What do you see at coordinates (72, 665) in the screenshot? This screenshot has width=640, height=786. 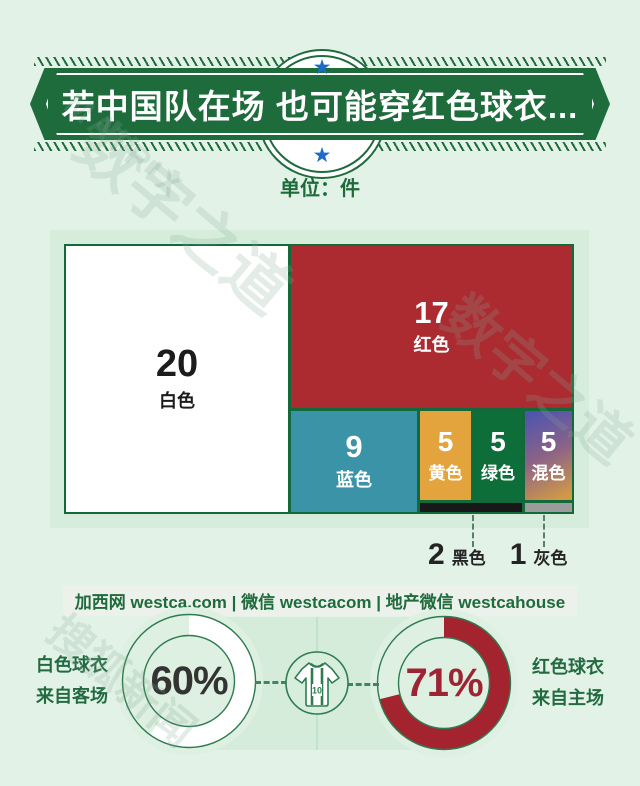 I see `donut-white-label-line1: 白色球衣` at bounding box center [72, 665].